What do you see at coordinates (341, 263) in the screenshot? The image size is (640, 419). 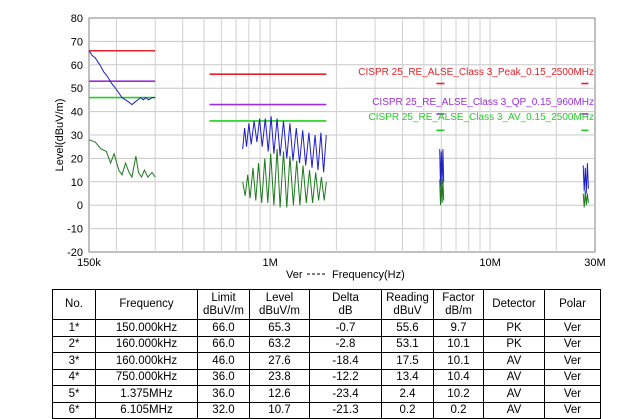 I see `x-tick-labels: 150k 1M 10M 30M` at bounding box center [341, 263].